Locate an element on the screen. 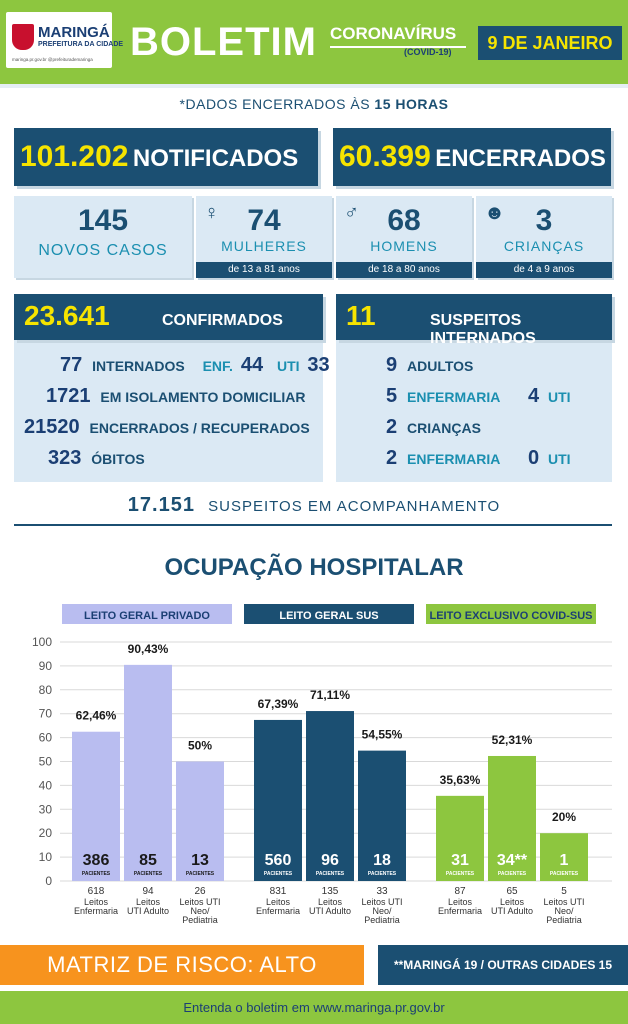 The width and height of the screenshot is (628, 1024). closed-banner: 60.399 ENCERRADOS is located at coordinates (472, 157).